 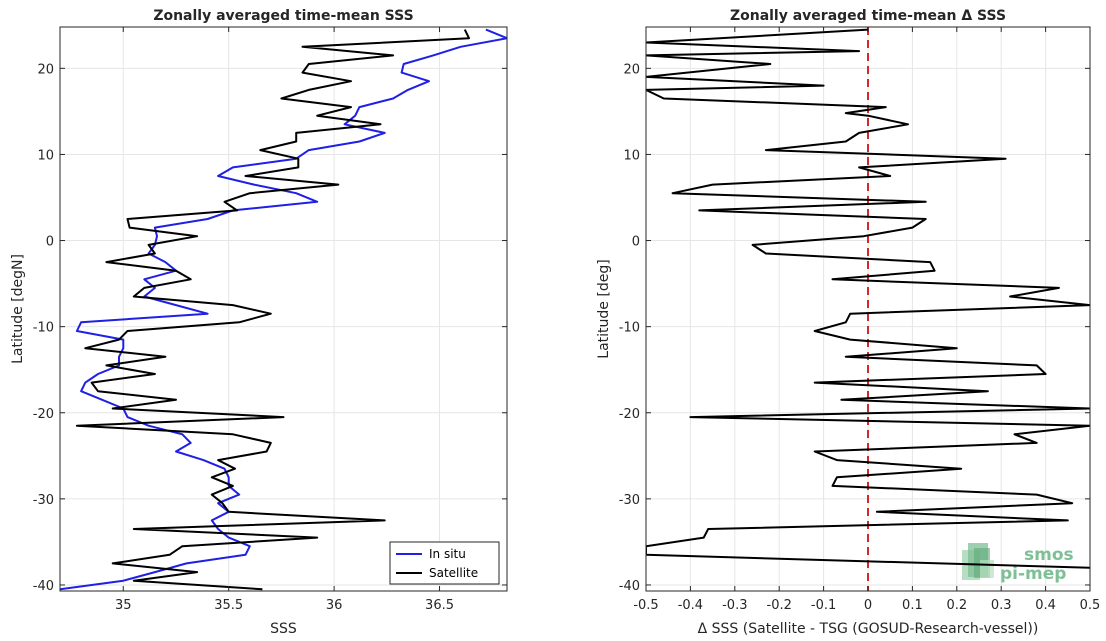 I want to click on x-tick-label: 0.1, so click(x=912, y=605).